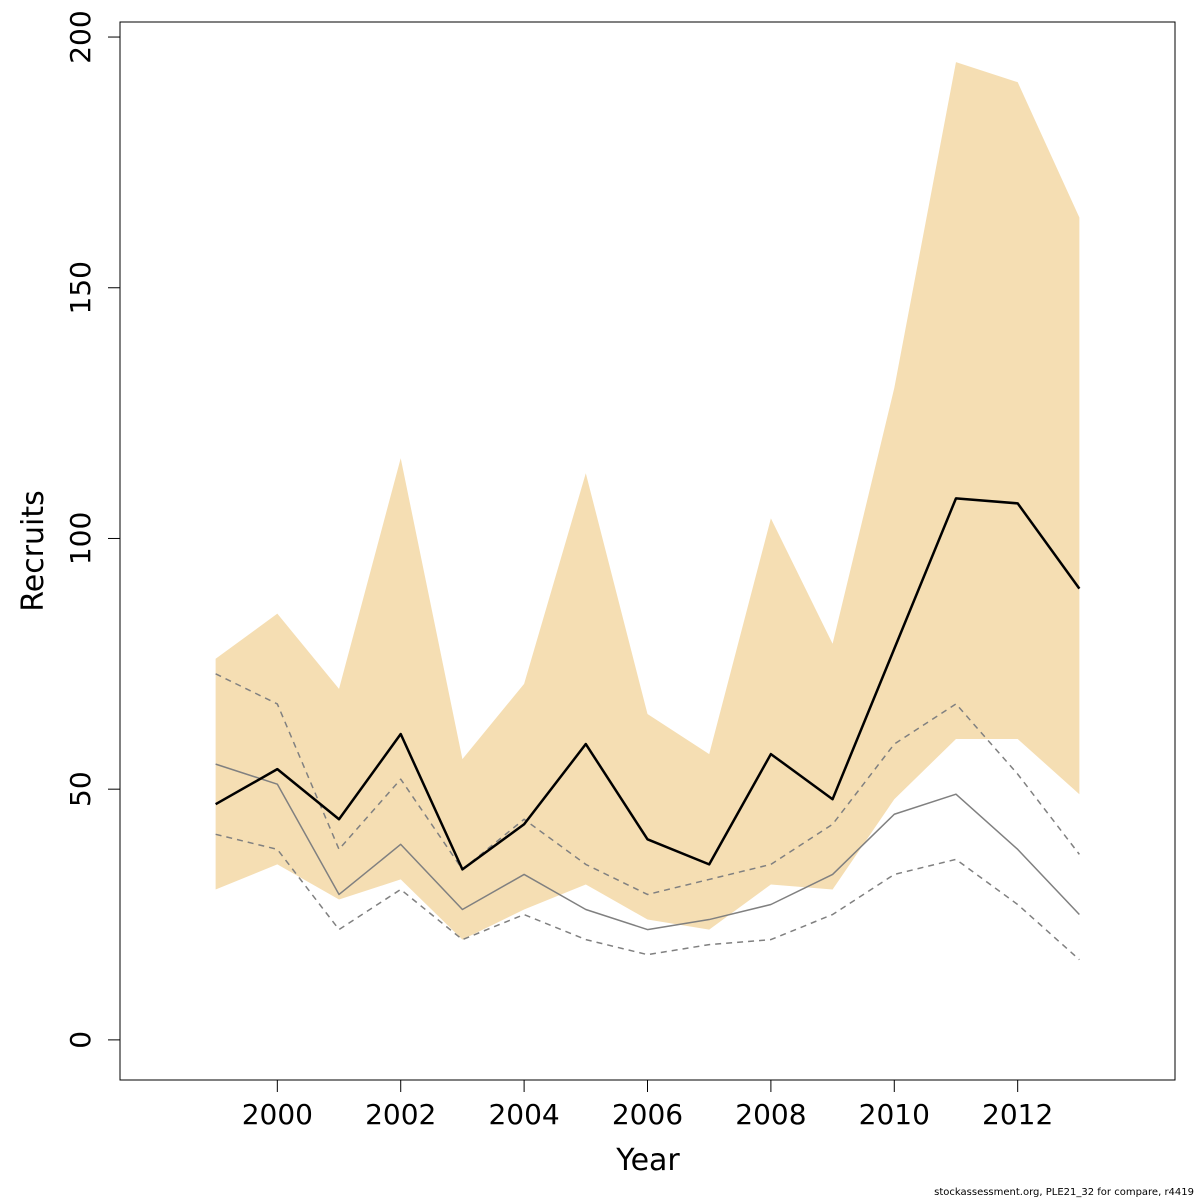 The height and width of the screenshot is (1200, 1200). I want to click on x-tick-label: 2012, so click(1017, 1114).